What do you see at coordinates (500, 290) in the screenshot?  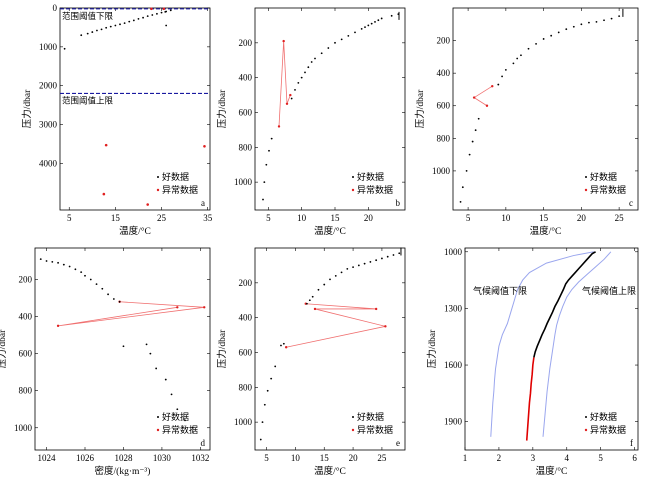 I see `annotation-low: 气候阈值下限` at bounding box center [500, 290].